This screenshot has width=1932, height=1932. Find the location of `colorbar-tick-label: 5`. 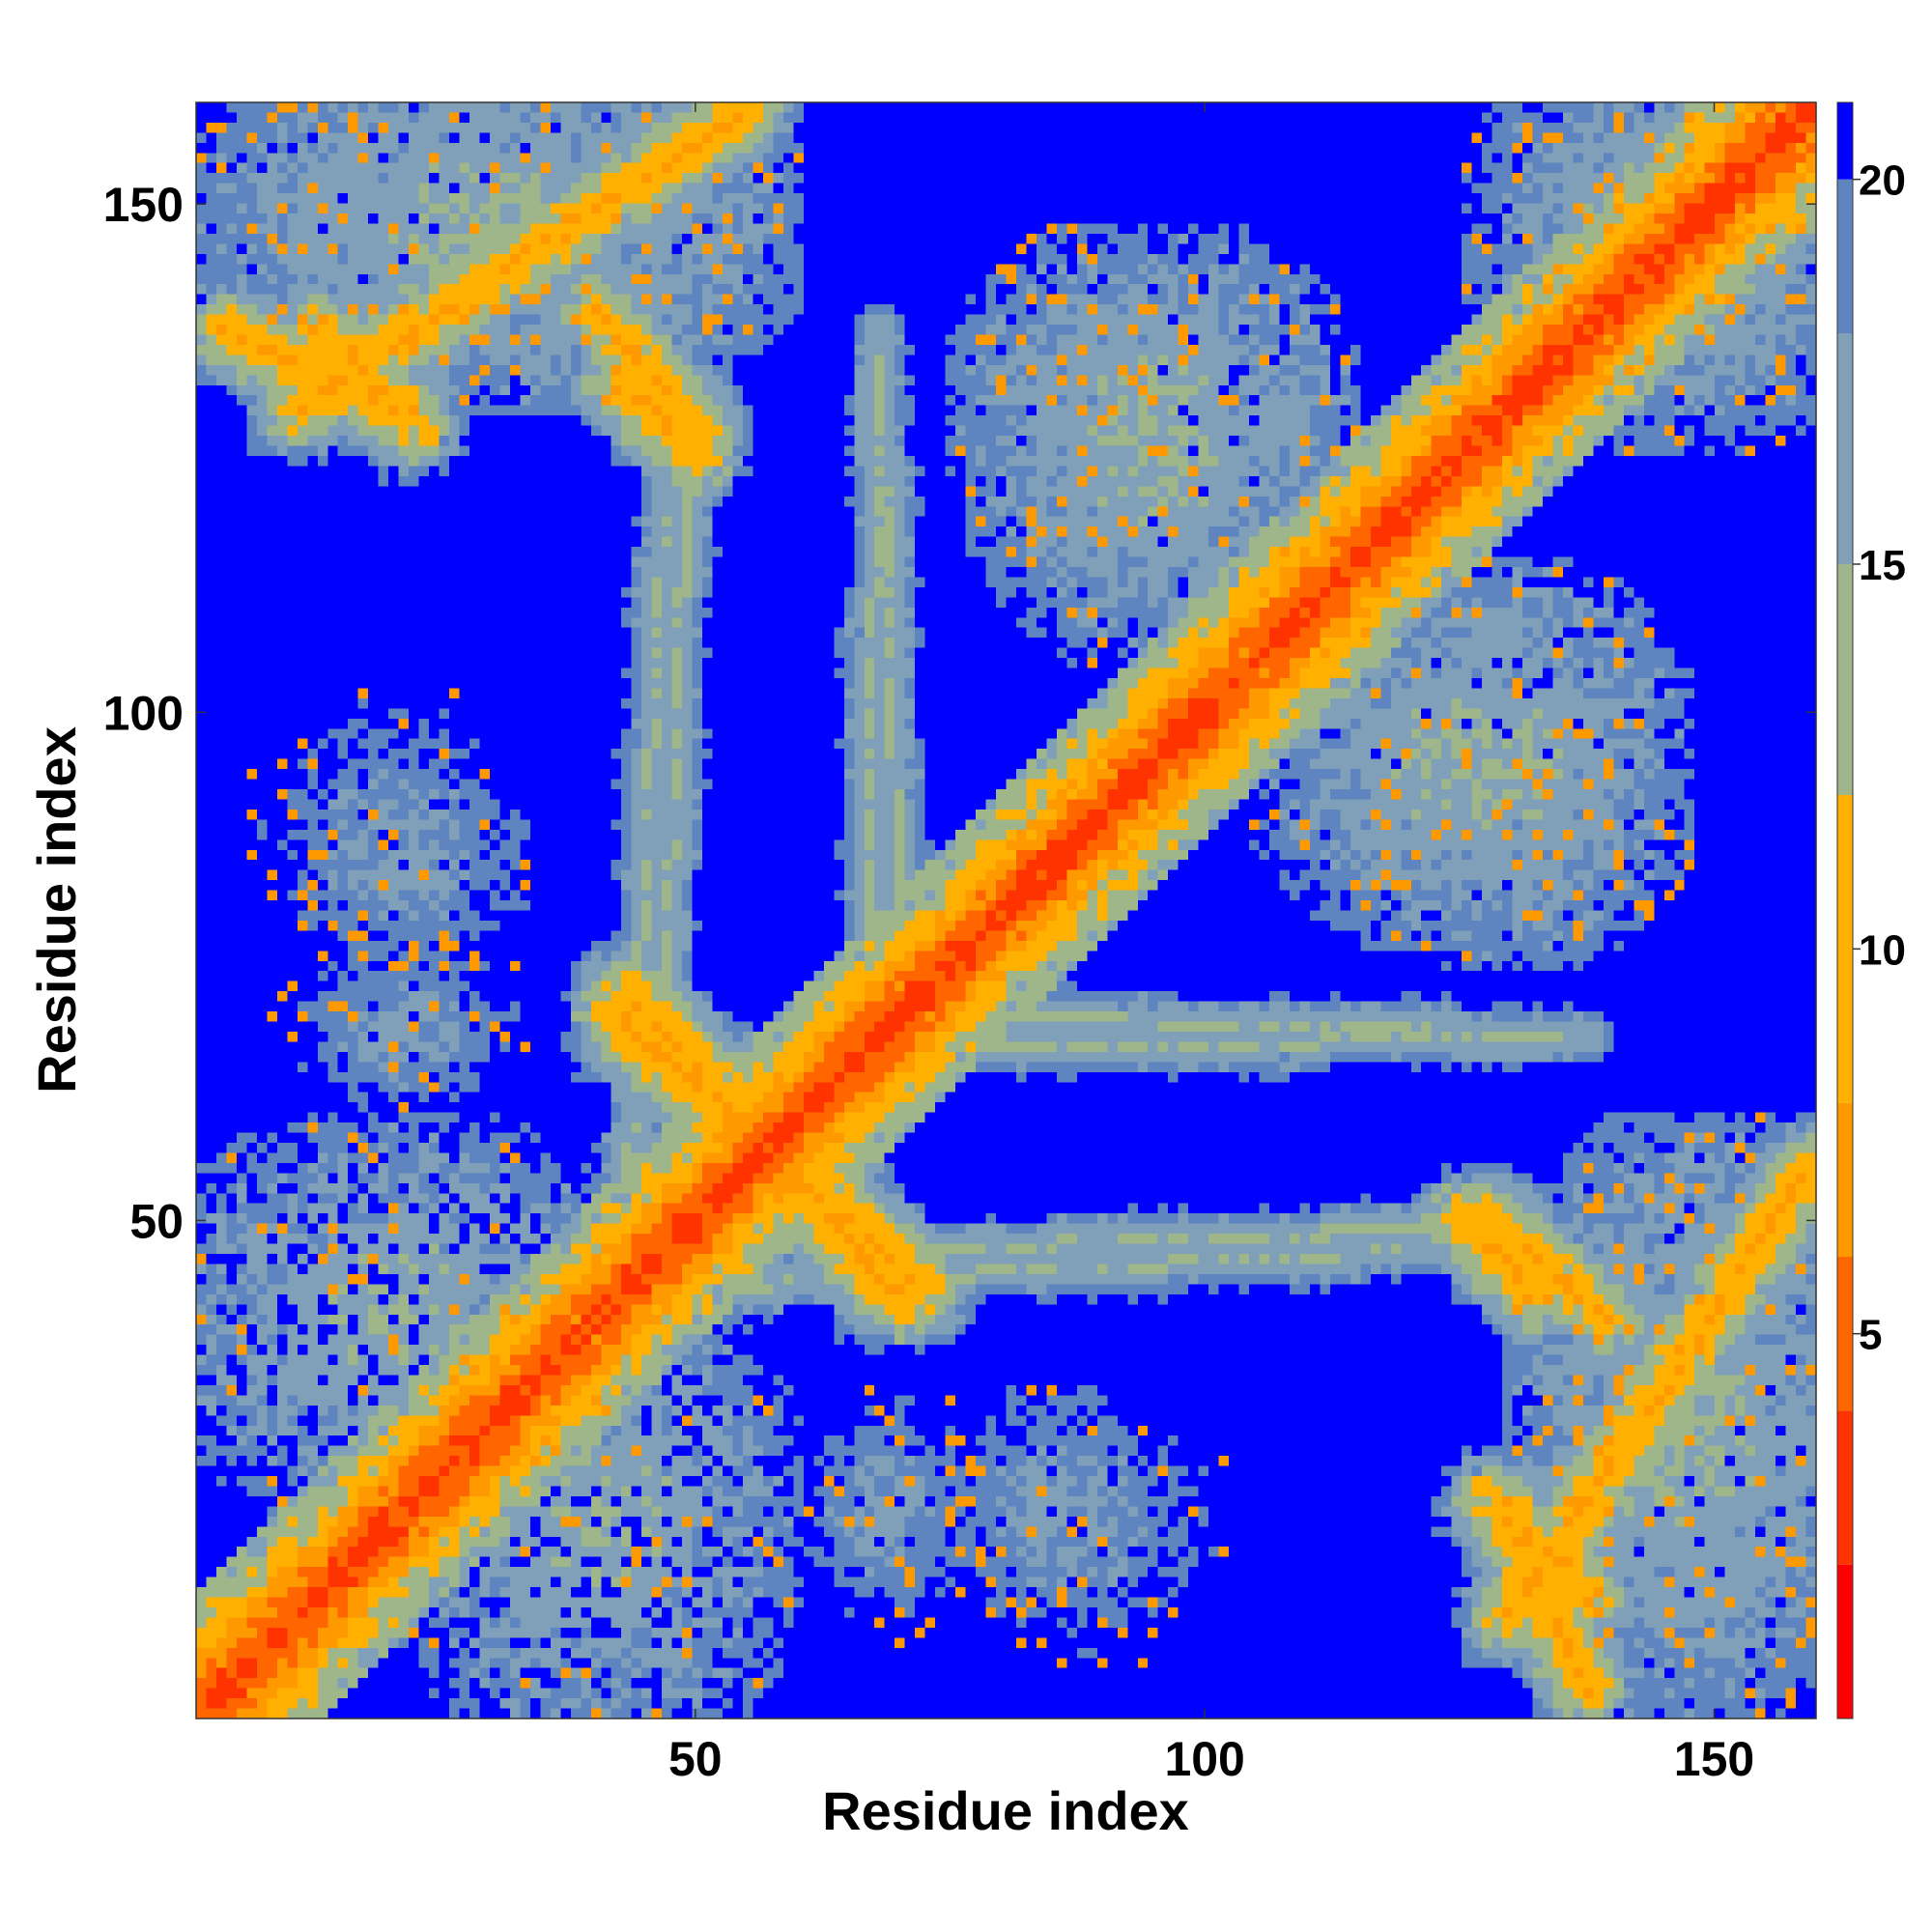

colorbar-tick-label: 5 is located at coordinates (1870, 1335).